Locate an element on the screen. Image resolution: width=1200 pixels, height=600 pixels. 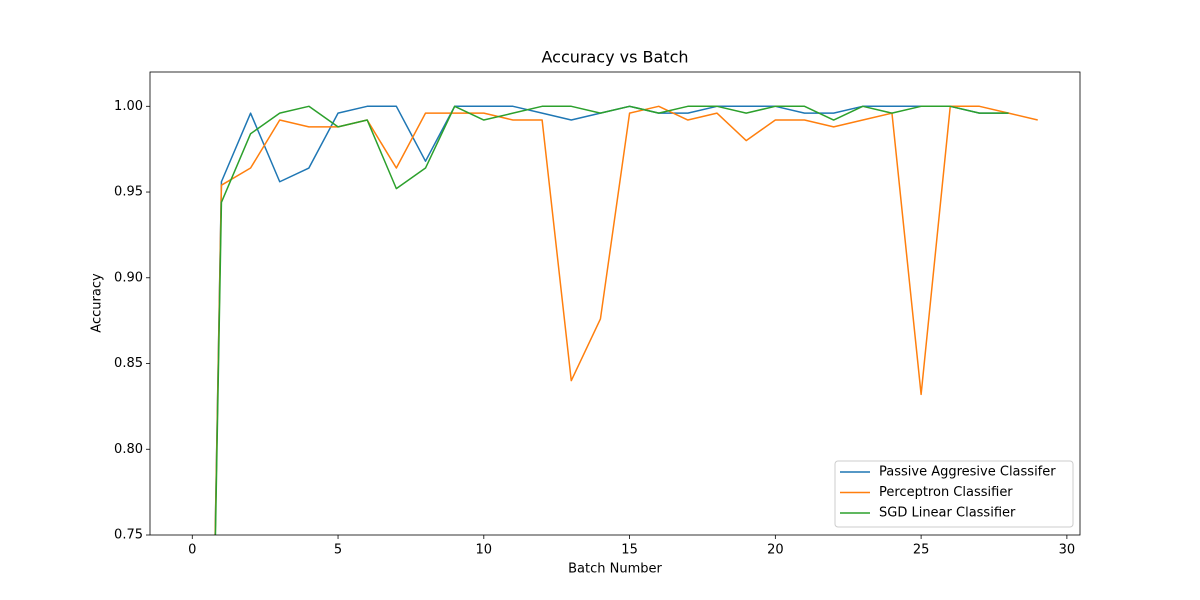
x-tick-label: 15 is located at coordinates (629, 550).